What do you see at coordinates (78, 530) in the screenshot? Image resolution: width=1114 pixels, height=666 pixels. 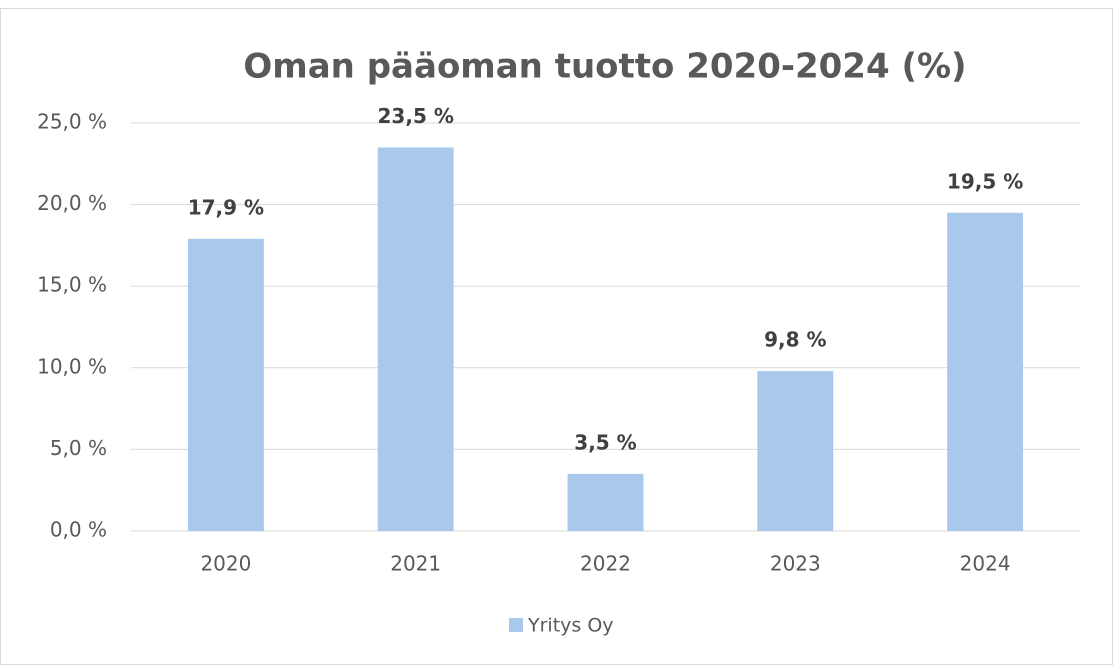 I see `y-tick-label: 0,0 %` at bounding box center [78, 530].